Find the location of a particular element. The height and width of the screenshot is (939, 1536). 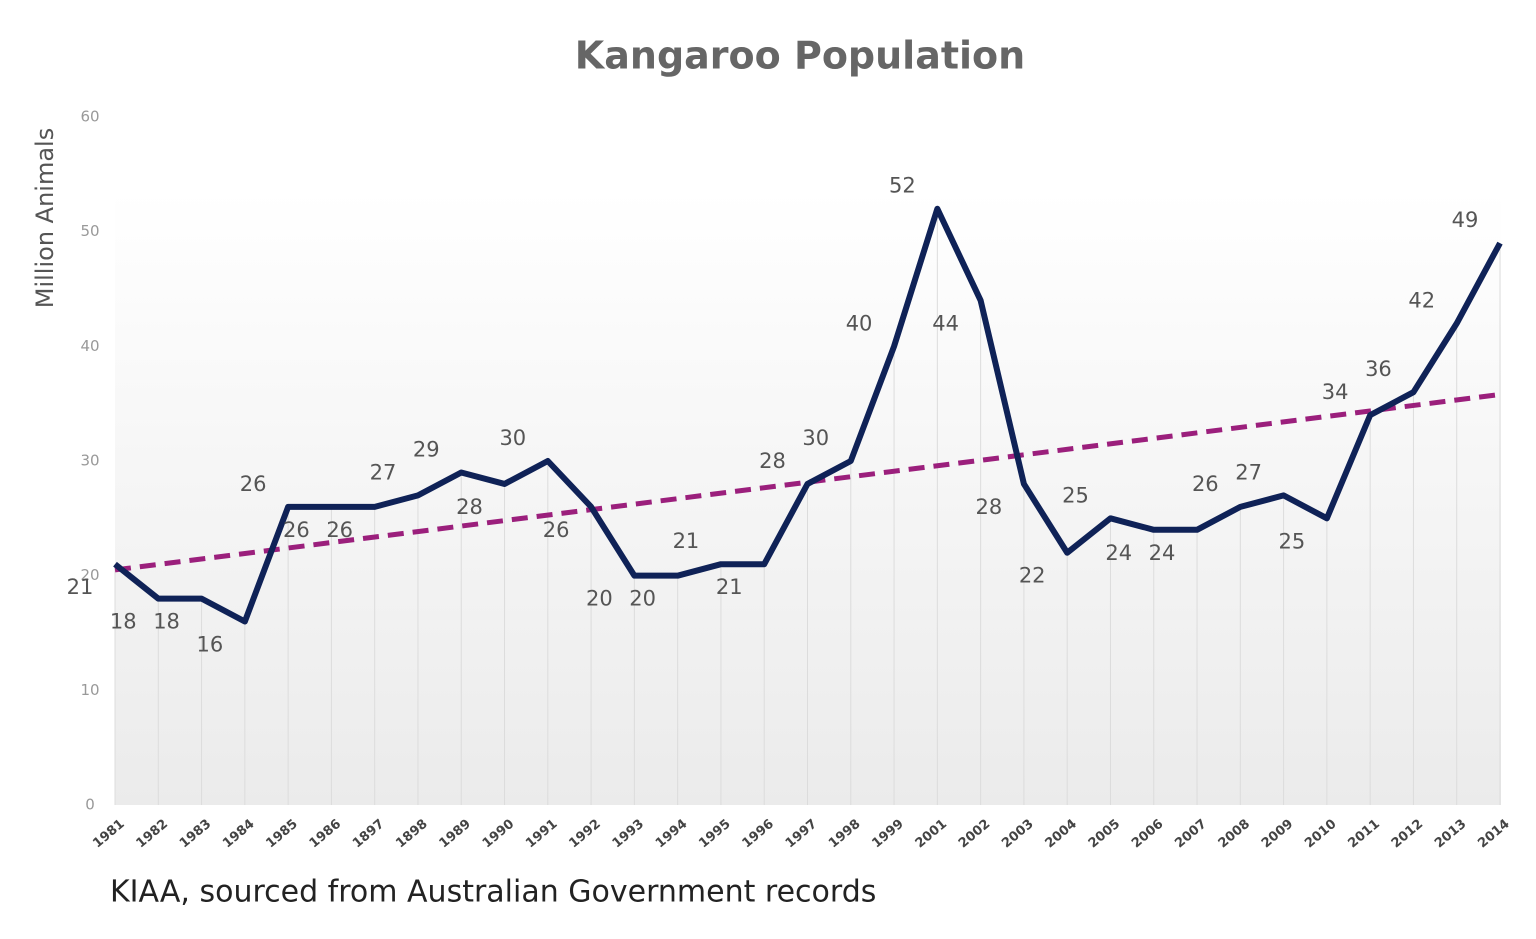

x-tick-label: 2014 is located at coordinates (1493, 834).